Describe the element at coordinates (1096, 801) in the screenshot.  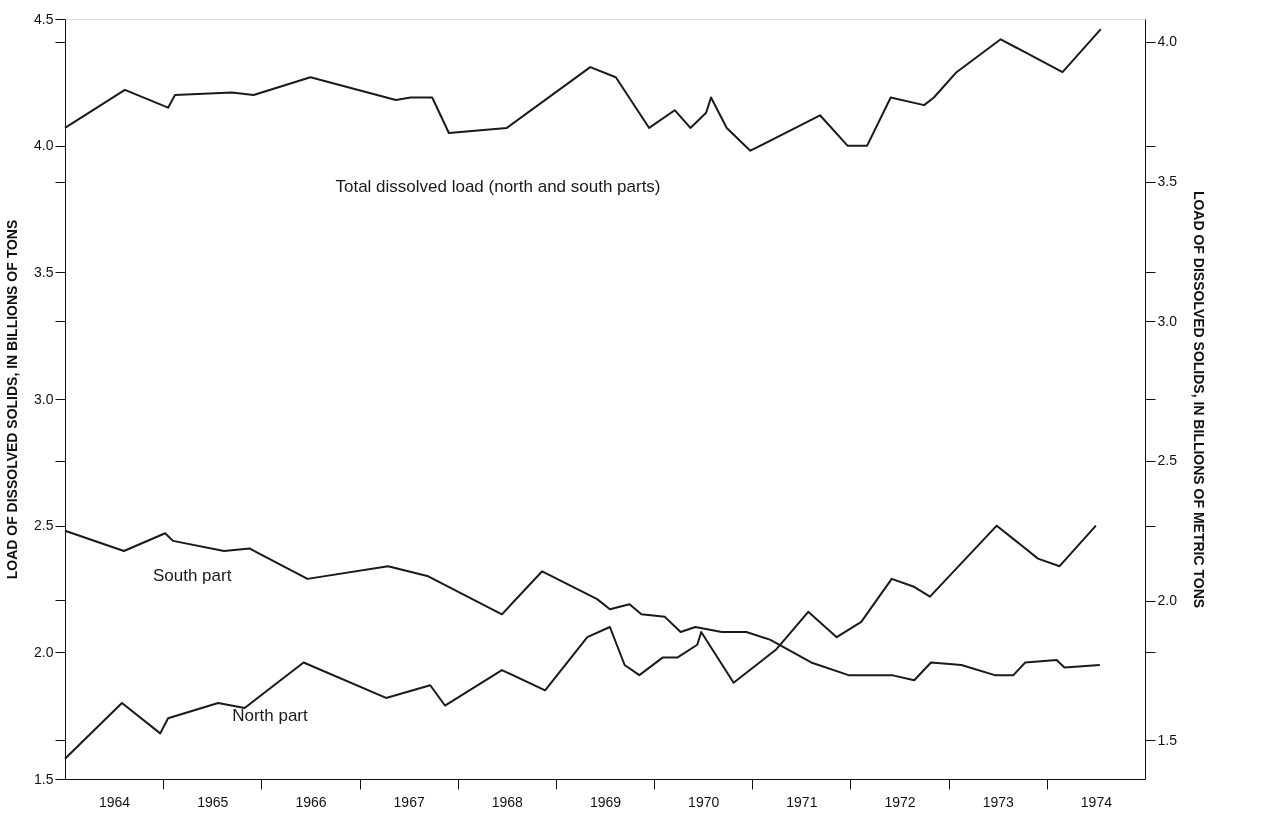
I see `x-tick-label: 1974` at that location.